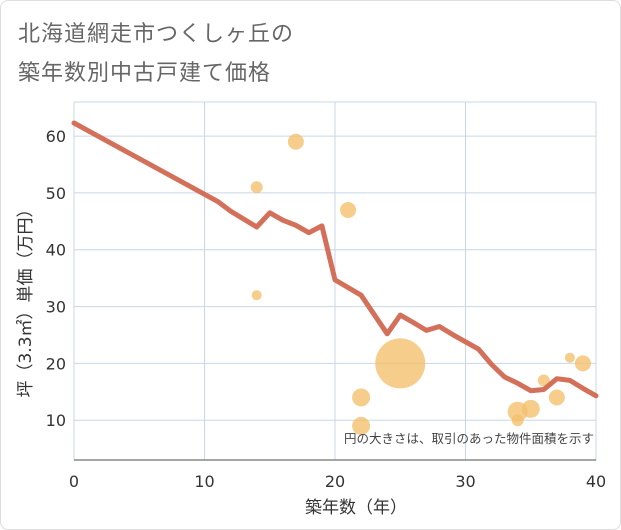 The width and height of the screenshot is (621, 530). What do you see at coordinates (56, 136) in the screenshot?
I see `y-tick-label: 60` at bounding box center [56, 136].